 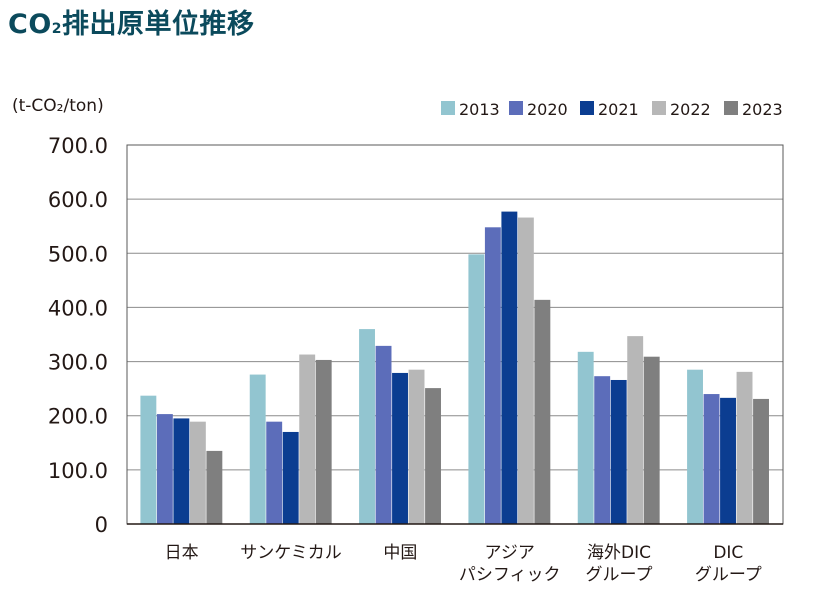 I want to click on legend-swatch-2013, so click(x=448, y=108).